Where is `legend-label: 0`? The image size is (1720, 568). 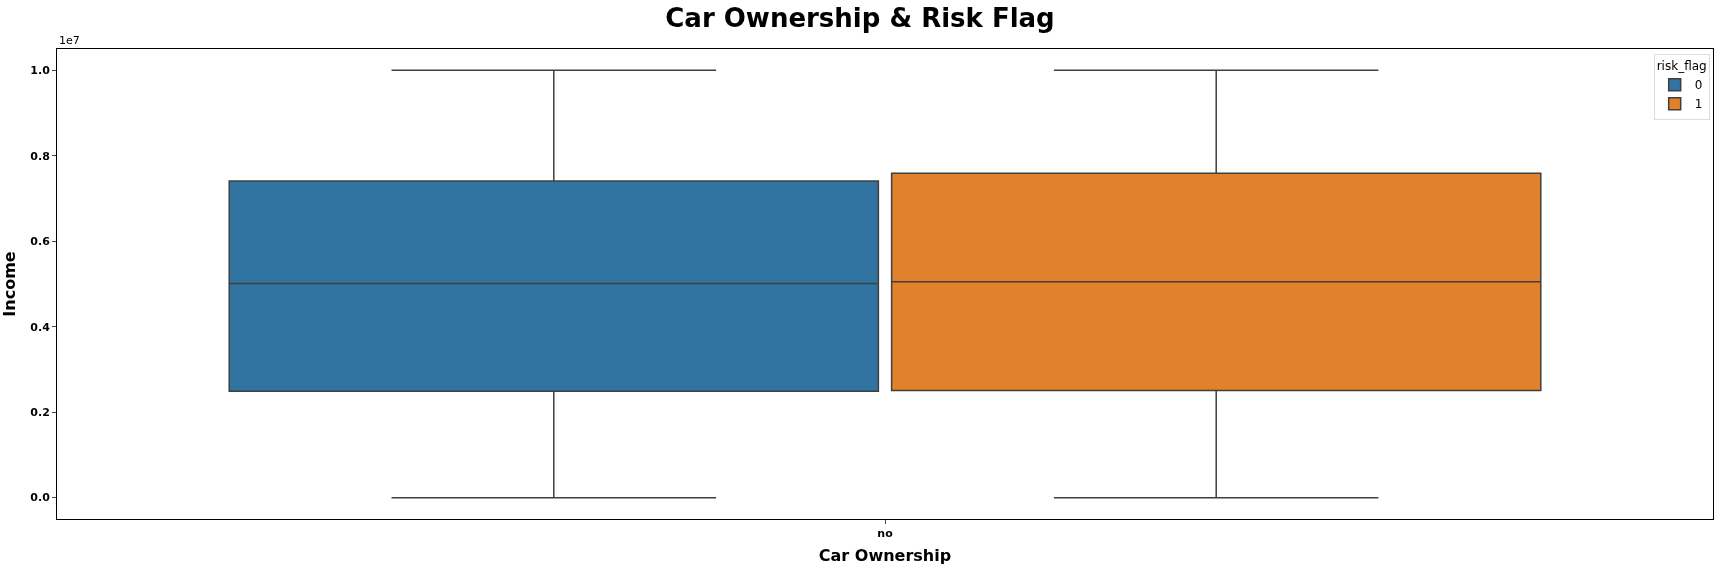 legend-label: 0 is located at coordinates (1698, 85).